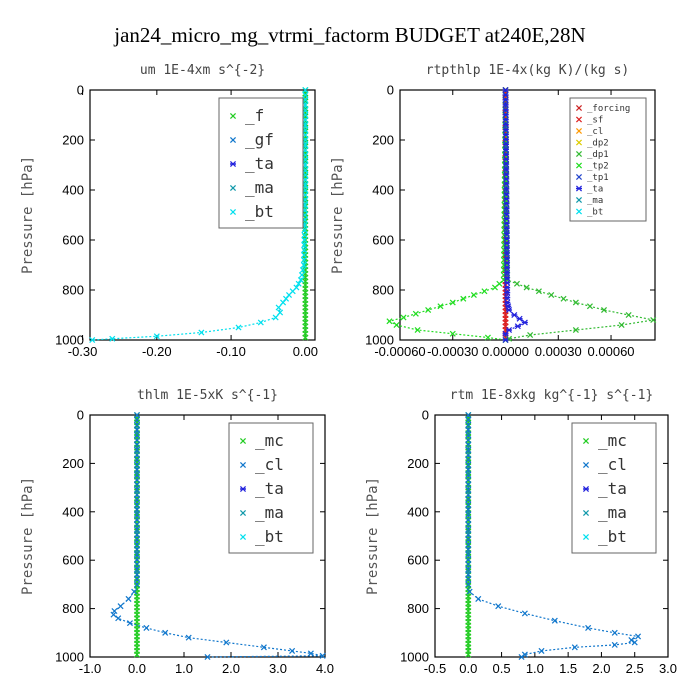  I want to click on legend-box, so click(261, 163).